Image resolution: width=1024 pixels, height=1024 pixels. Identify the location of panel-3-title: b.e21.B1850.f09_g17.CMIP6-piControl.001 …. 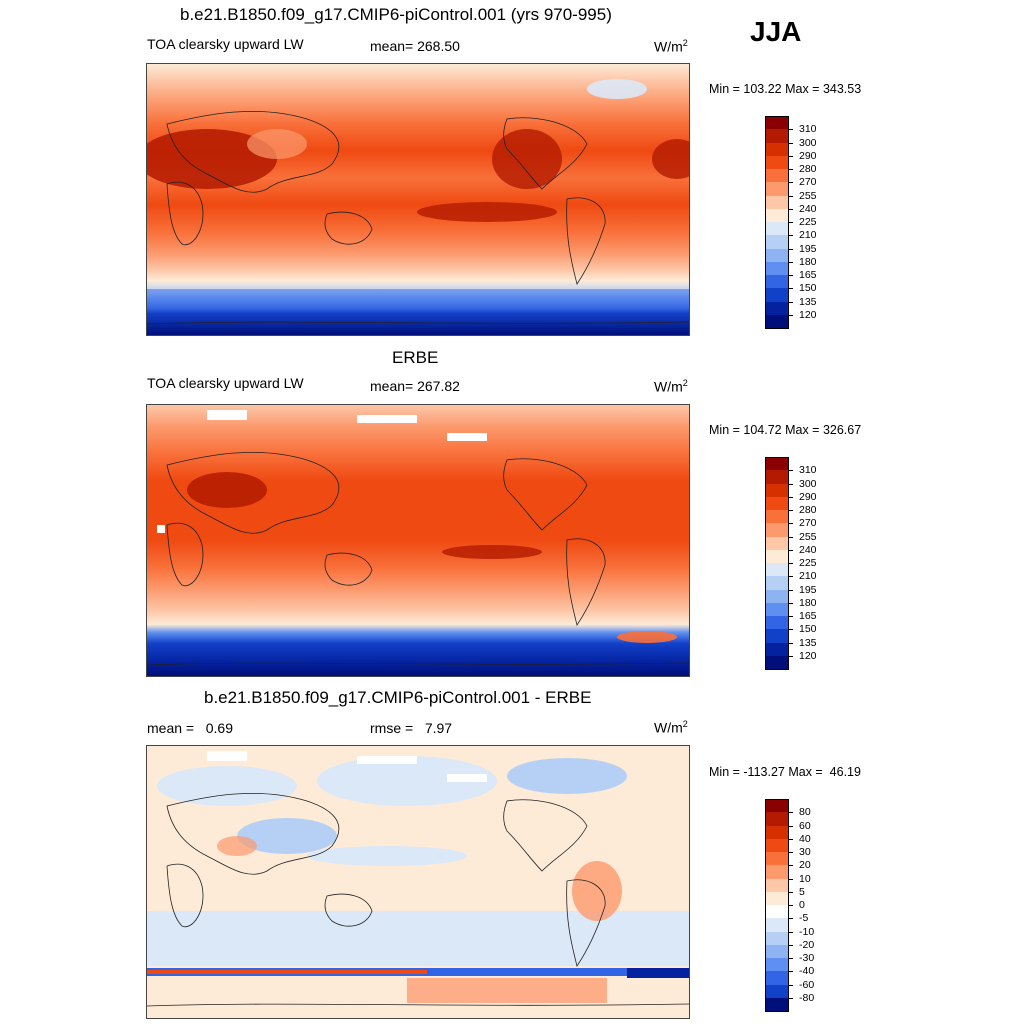
(398, 697).